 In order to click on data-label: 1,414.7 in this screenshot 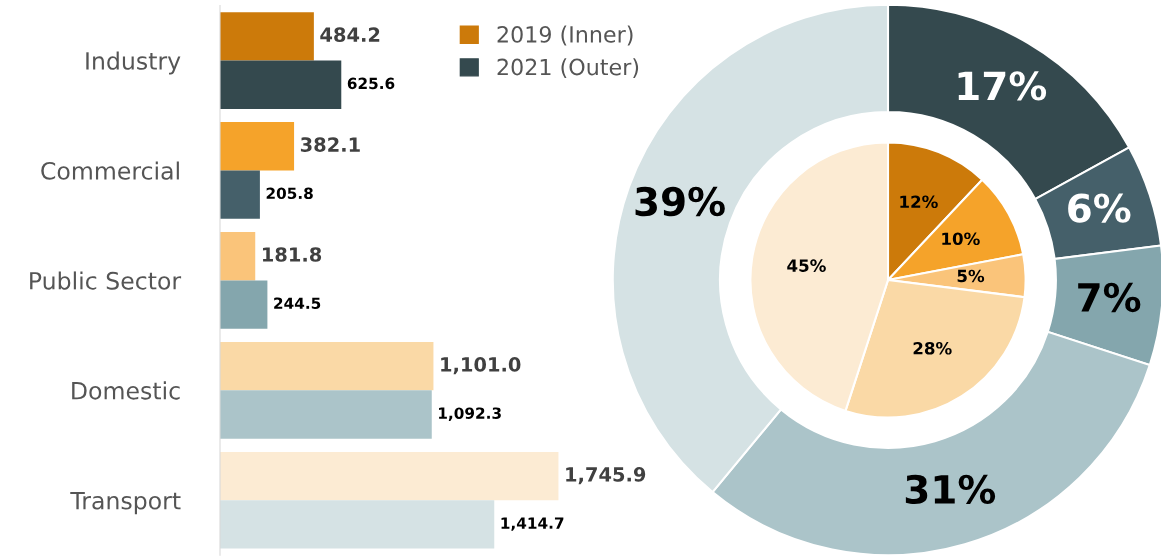, I will do `click(532, 524)`.